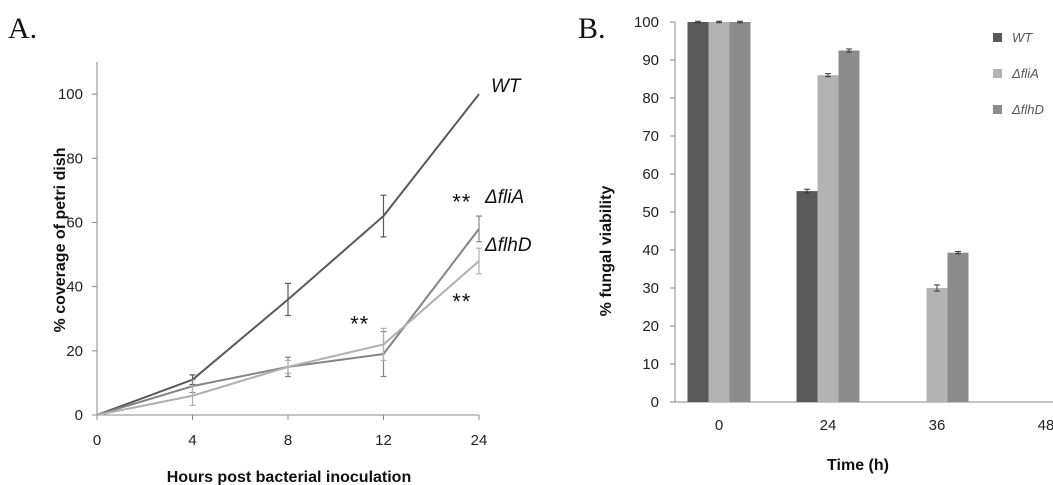  Describe the element at coordinates (828, 425) in the screenshot. I see `chart-b-x-tick-label: 24` at that location.